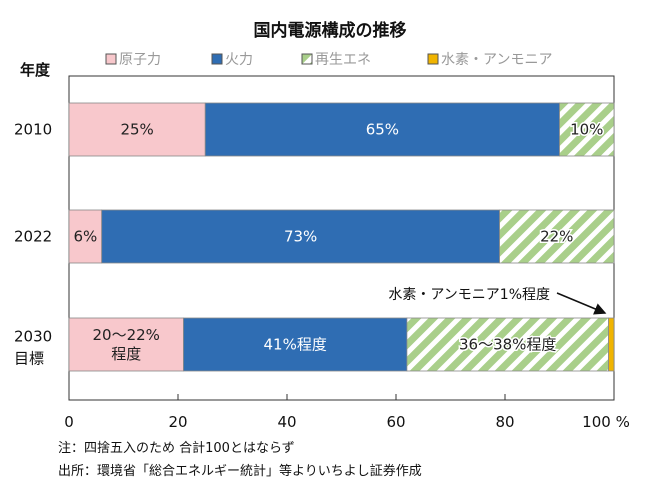 The height and width of the screenshot is (496, 660). I want to click on data-label: 20～22%, so click(126, 335).